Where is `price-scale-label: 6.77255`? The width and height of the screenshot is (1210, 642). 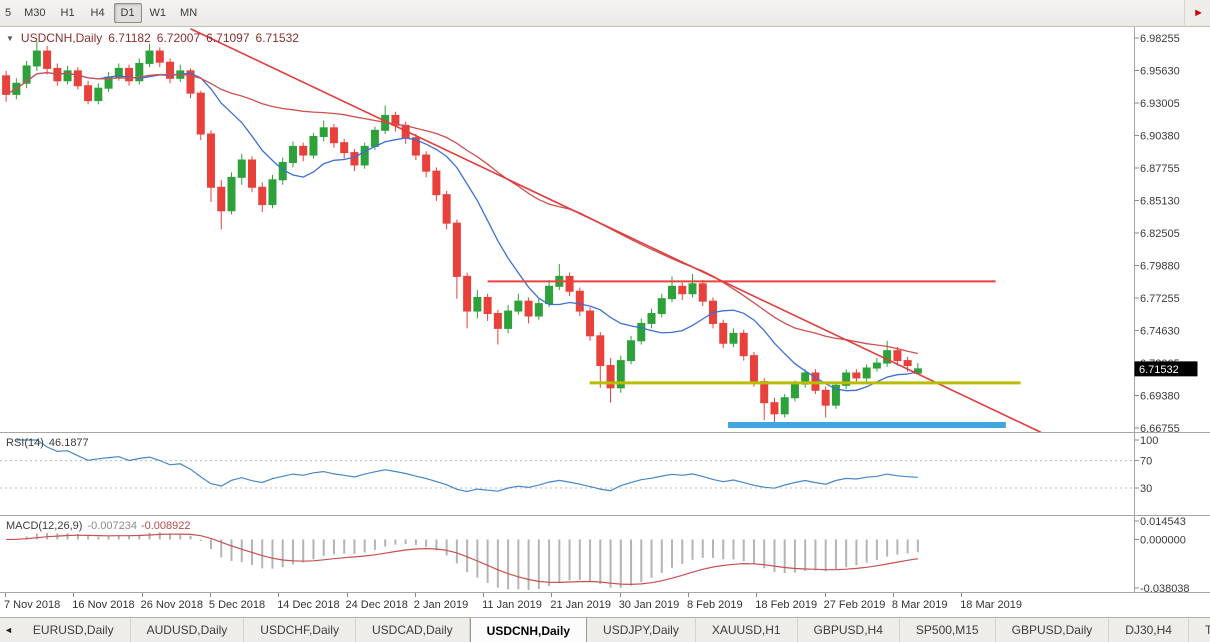
price-scale-label: 6.77255 is located at coordinates (1160, 299).